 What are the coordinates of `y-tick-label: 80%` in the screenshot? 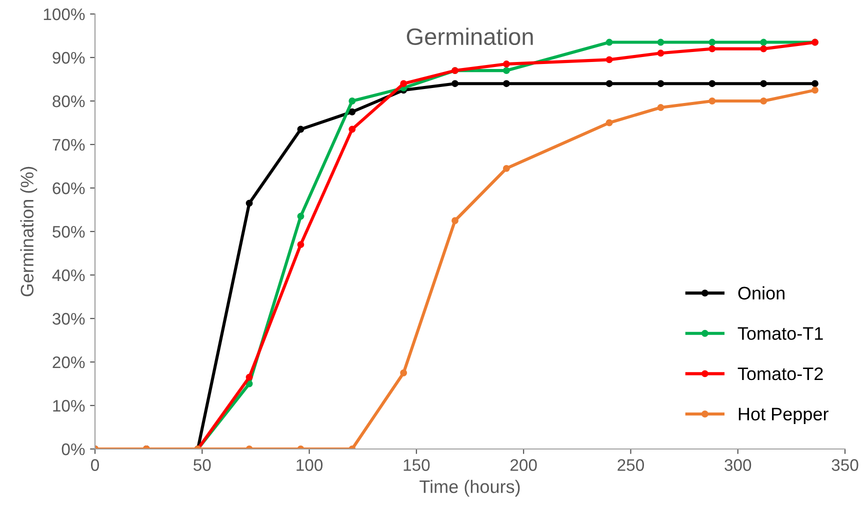 It's located at (68, 101).